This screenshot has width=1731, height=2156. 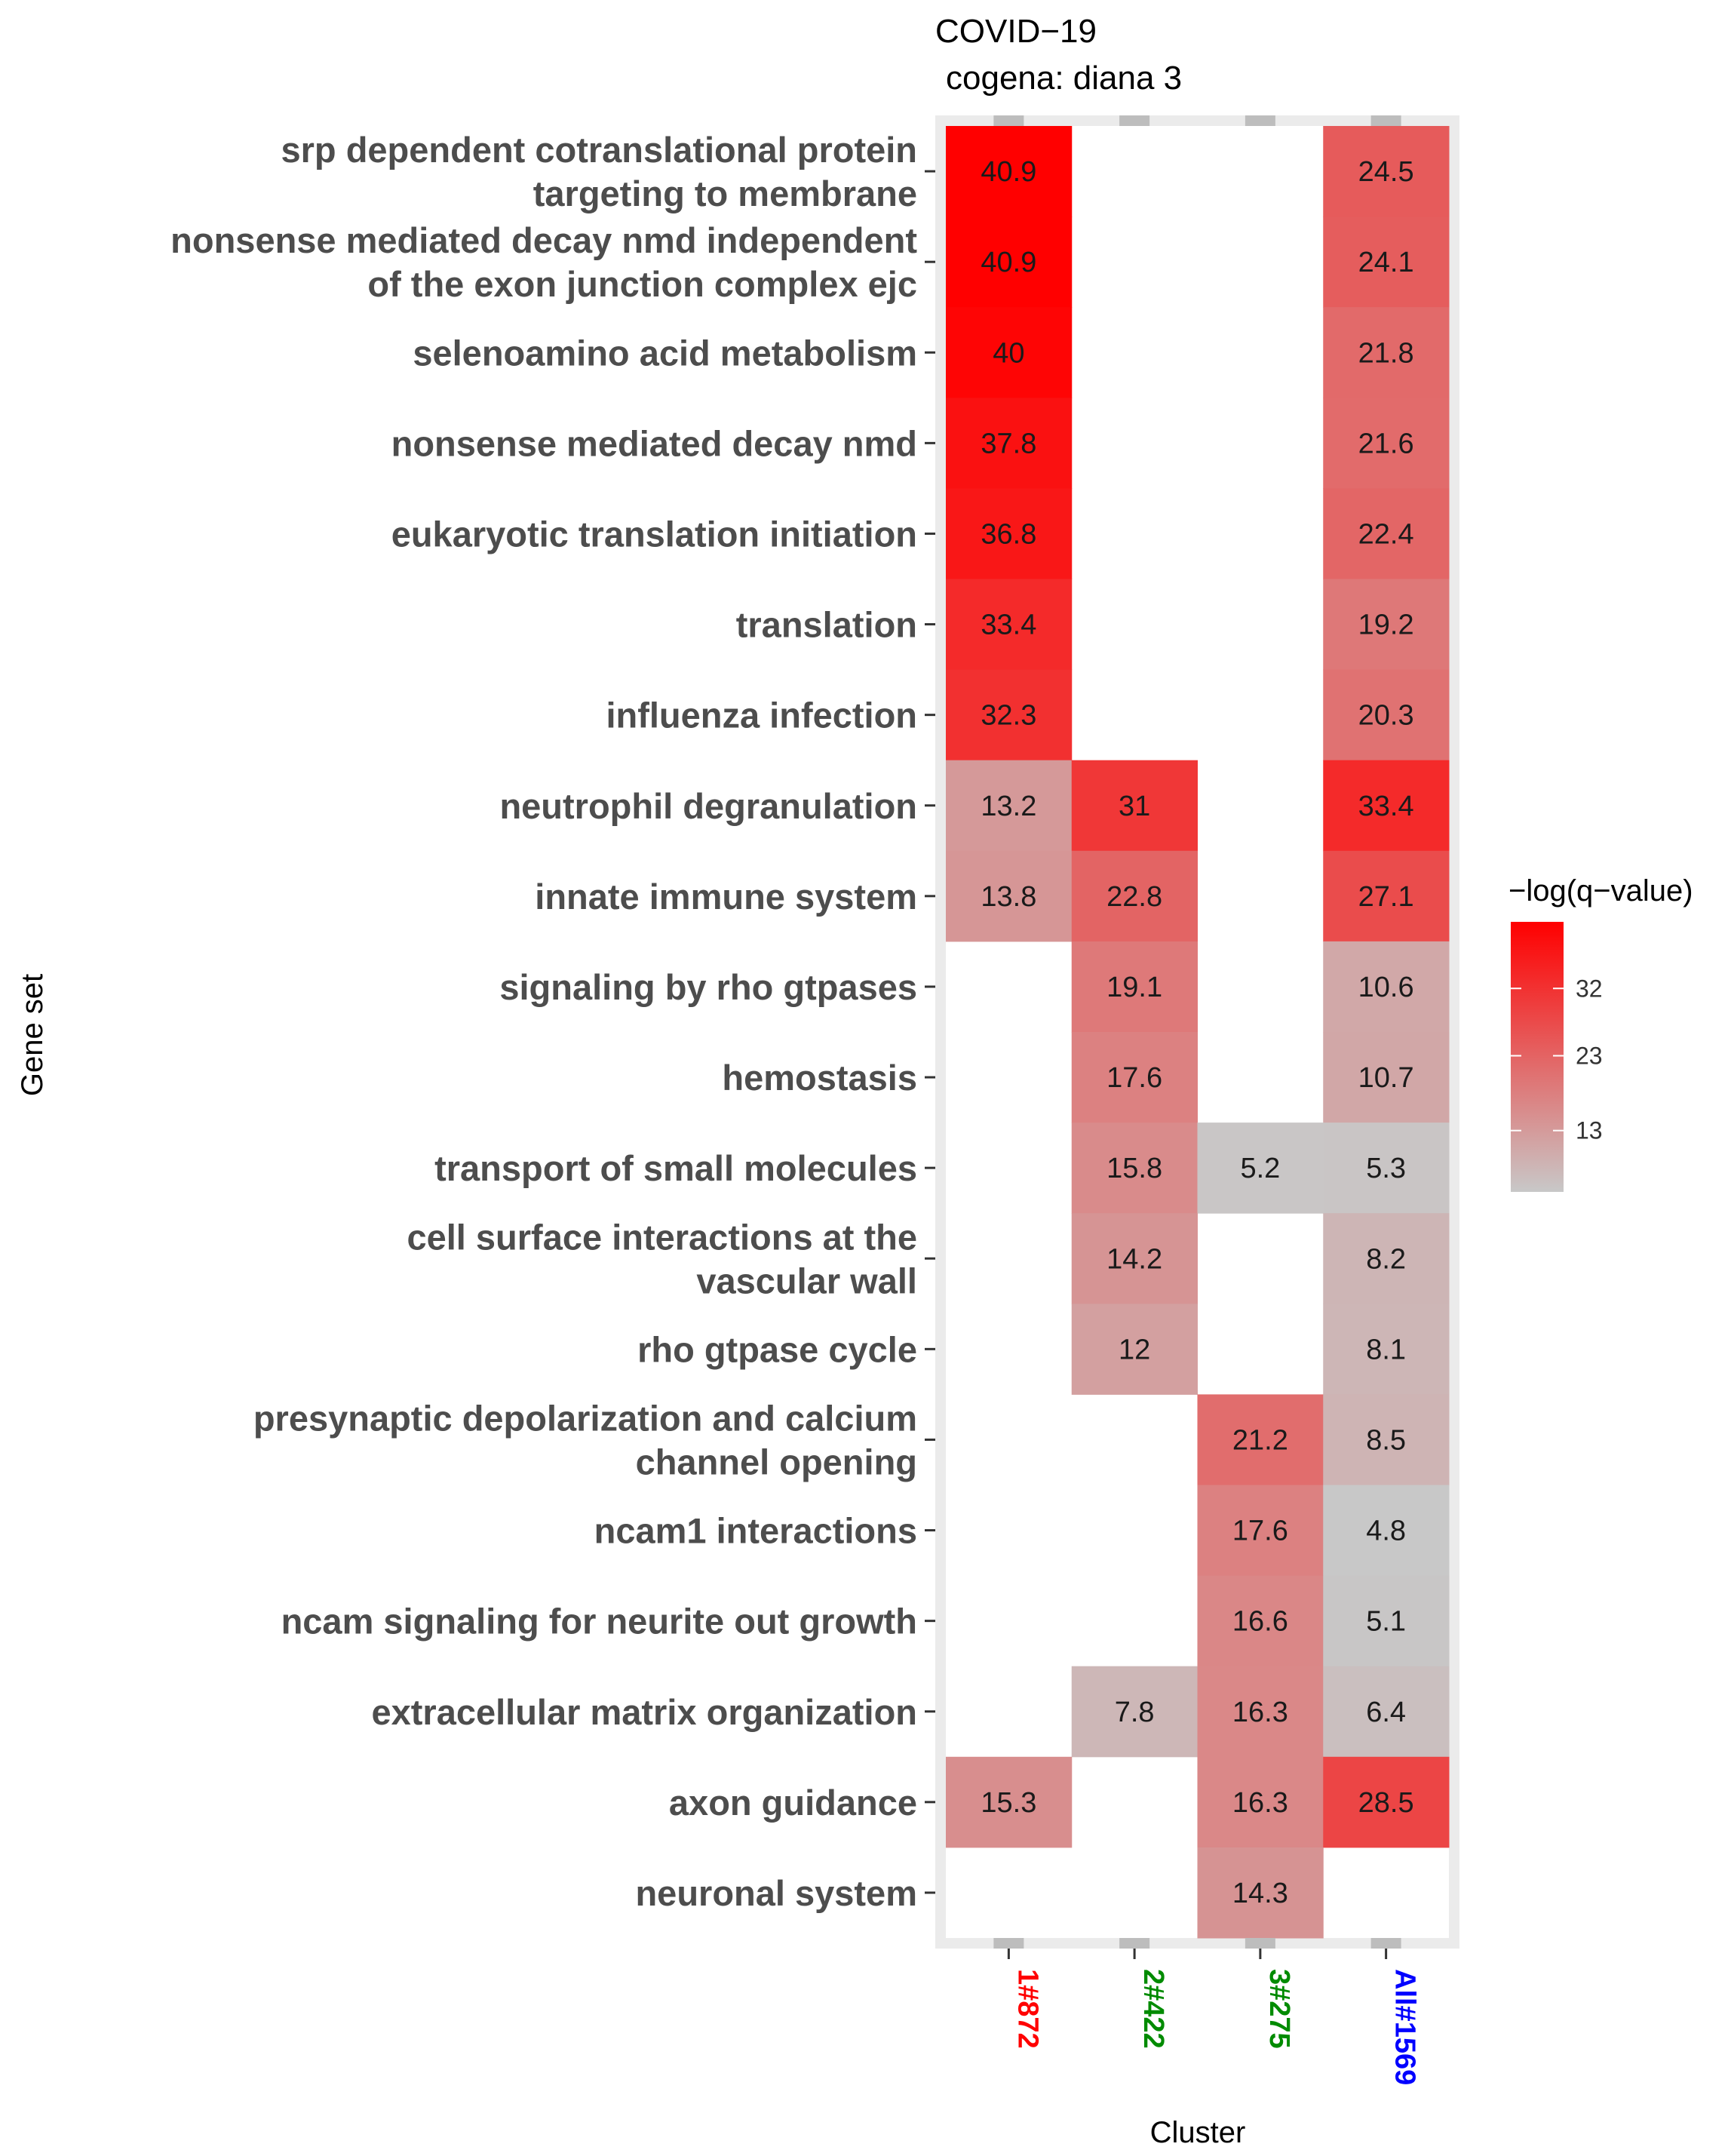 I want to click on cell-value-label: 20.3, so click(x=1386, y=716).